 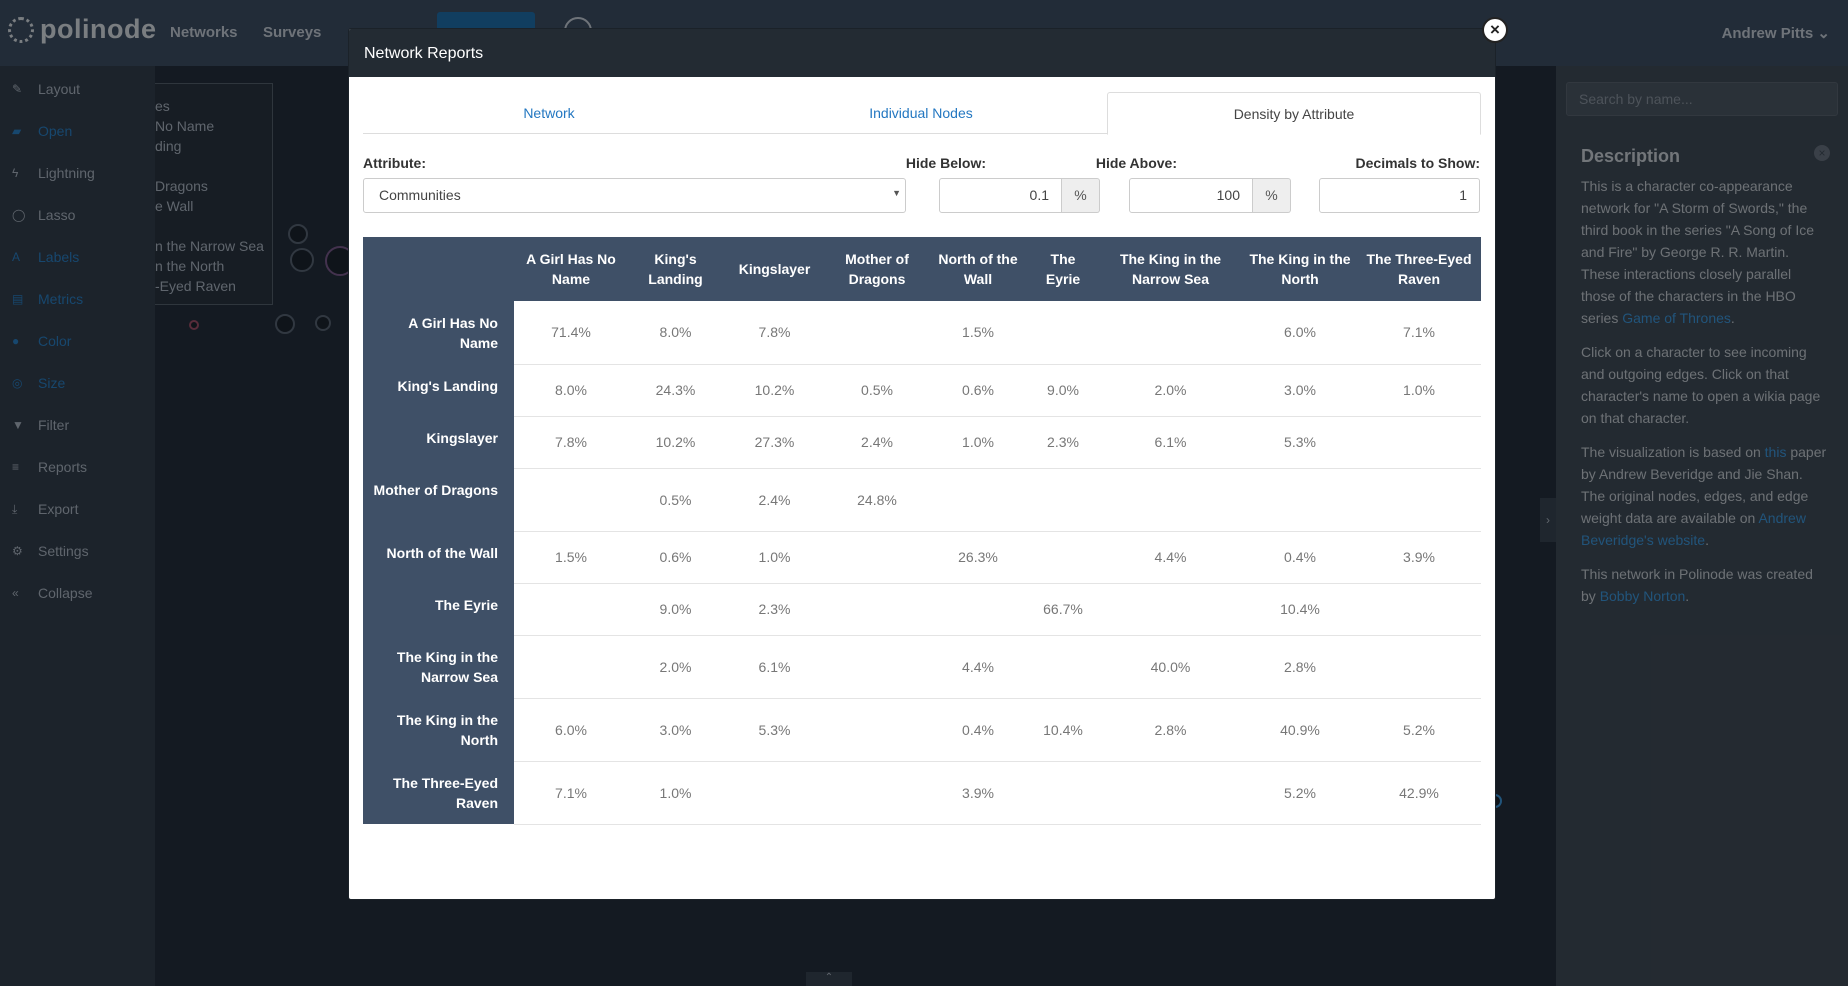 I want to click on density-cell: 66.7%, so click(x=1063, y=609).